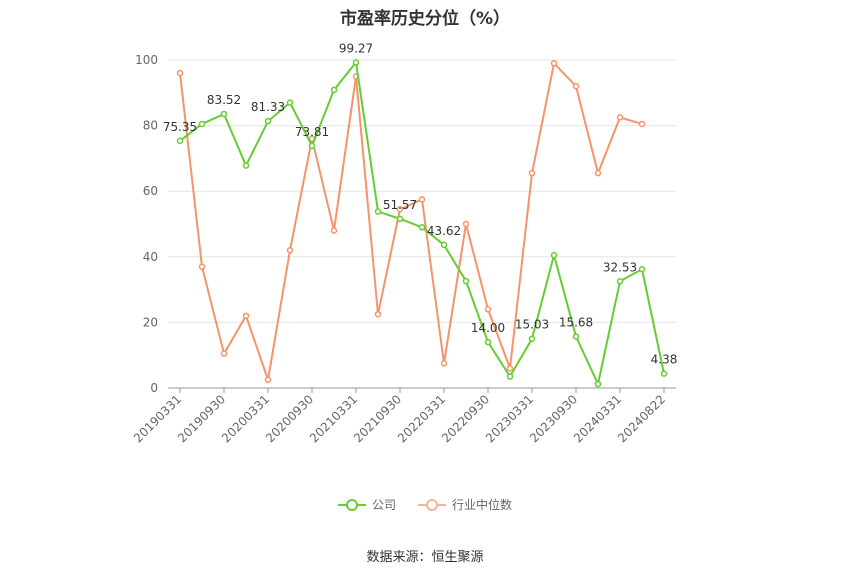 The width and height of the screenshot is (850, 575). What do you see at coordinates (150, 257) in the screenshot?
I see `y-tick-label: 40` at bounding box center [150, 257].